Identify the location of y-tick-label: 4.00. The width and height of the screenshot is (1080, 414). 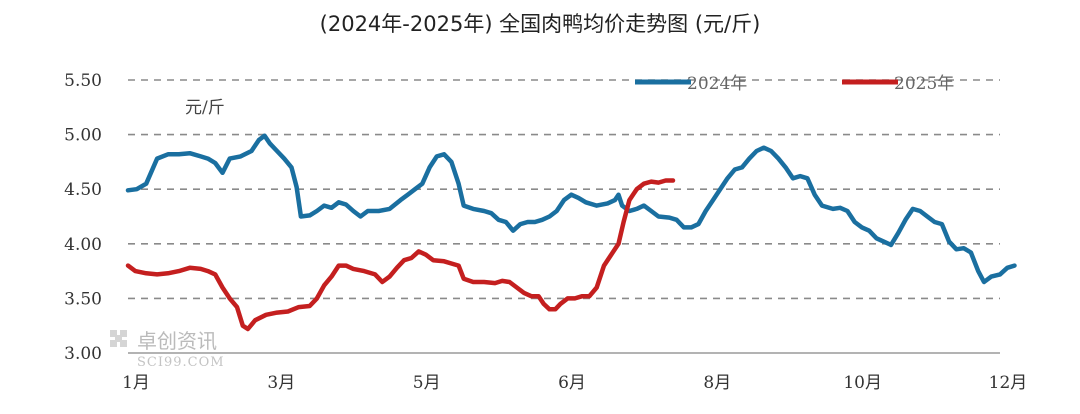
(83, 245).